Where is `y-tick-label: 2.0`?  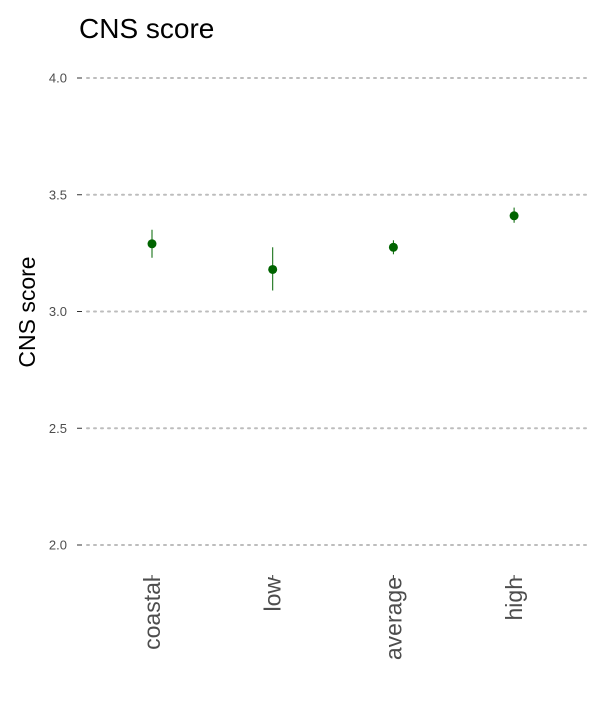 y-tick-label: 2.0 is located at coordinates (58, 545).